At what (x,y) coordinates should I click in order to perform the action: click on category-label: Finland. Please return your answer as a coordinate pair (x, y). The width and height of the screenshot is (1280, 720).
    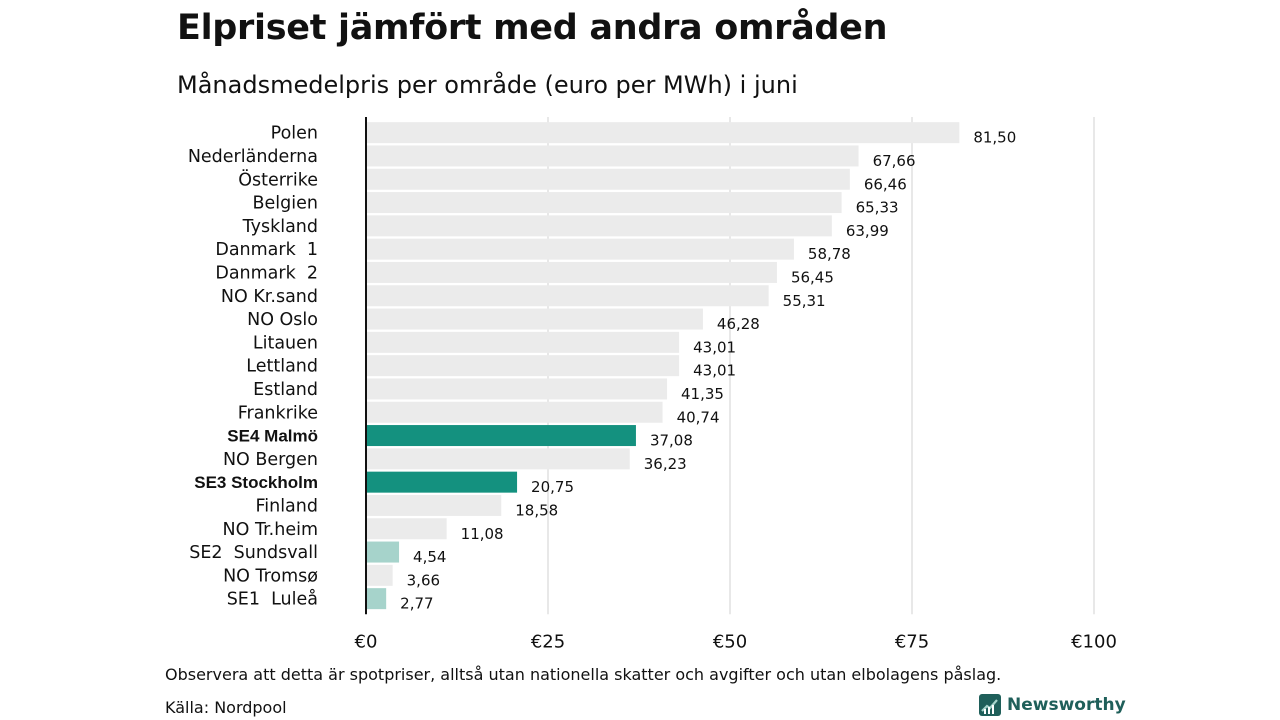
    Looking at the image, I should click on (286, 506).